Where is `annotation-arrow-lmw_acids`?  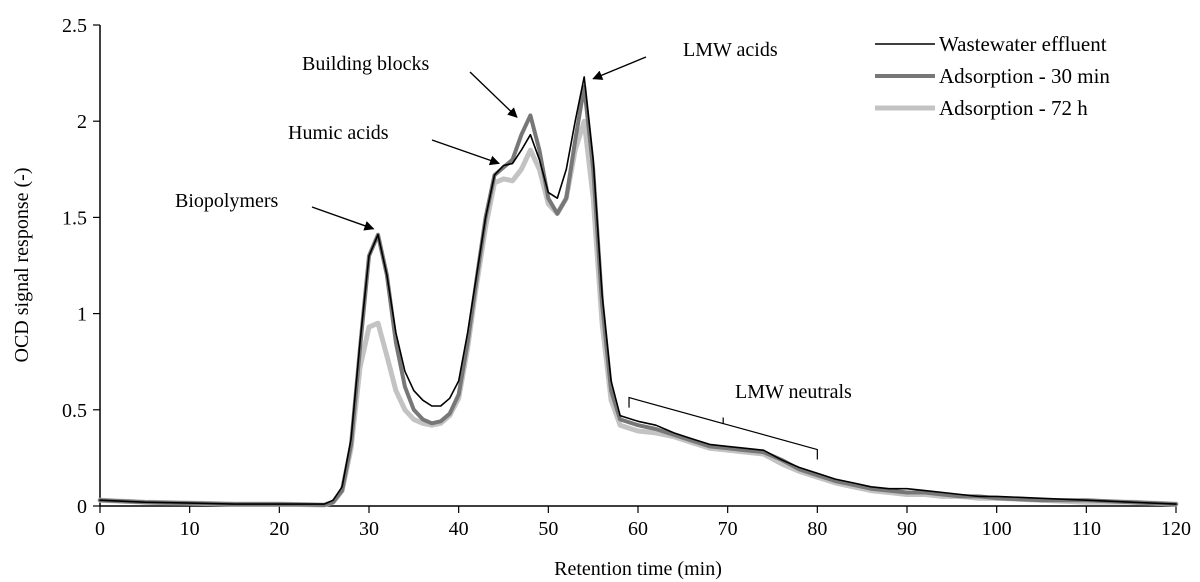 annotation-arrow-lmw_acids is located at coordinates (619, 68).